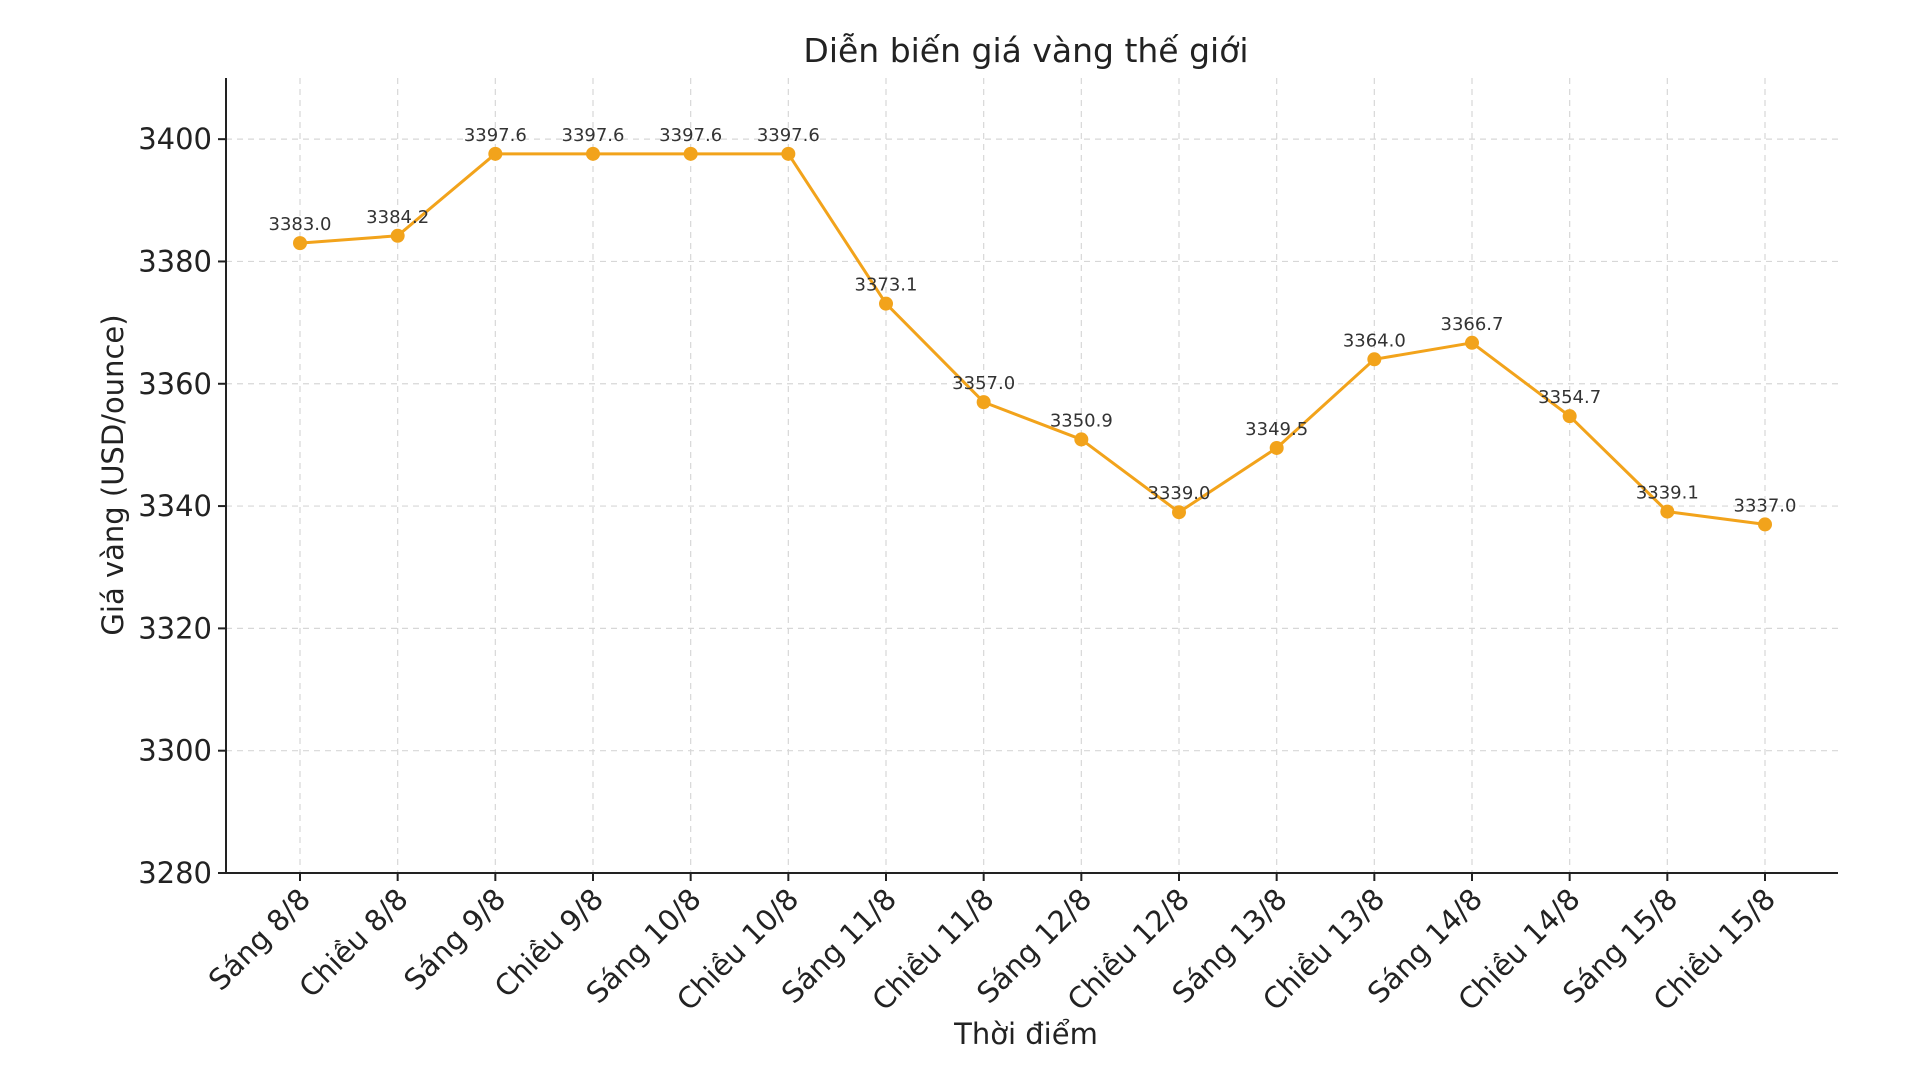 The image size is (1920, 1080). Describe the element at coordinates (1569, 397) in the screenshot. I see `data-label: 3354.7` at that location.